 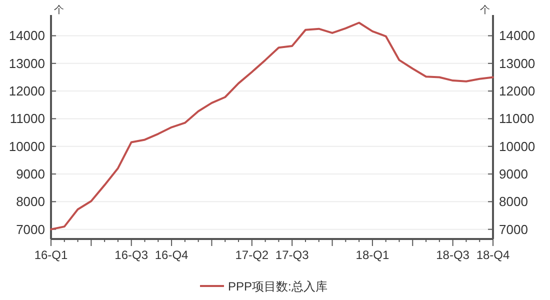 What do you see at coordinates (51, 255) in the screenshot?
I see `x-tick-label: 16-Q1` at bounding box center [51, 255].